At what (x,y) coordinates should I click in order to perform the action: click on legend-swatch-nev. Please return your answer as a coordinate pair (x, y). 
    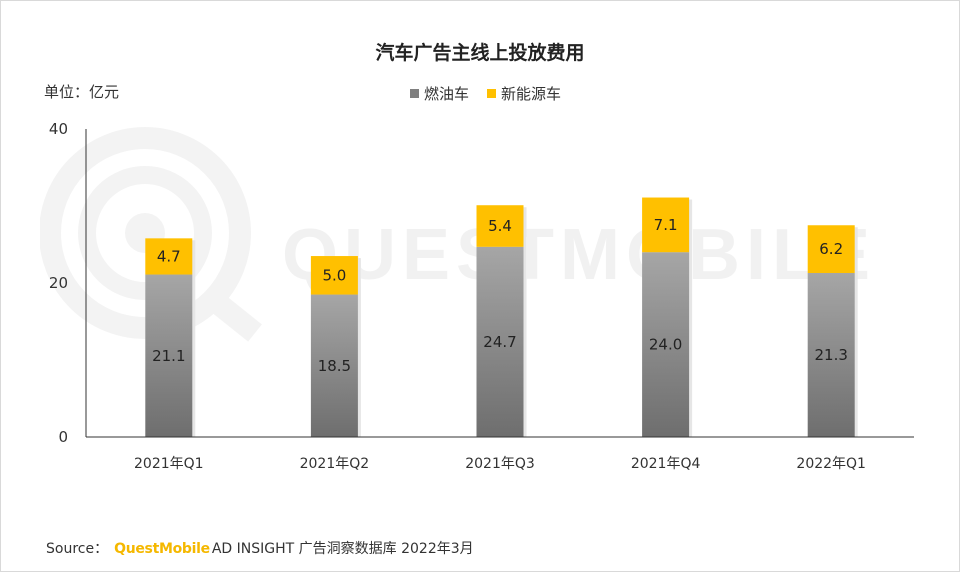
    Looking at the image, I should click on (492, 93).